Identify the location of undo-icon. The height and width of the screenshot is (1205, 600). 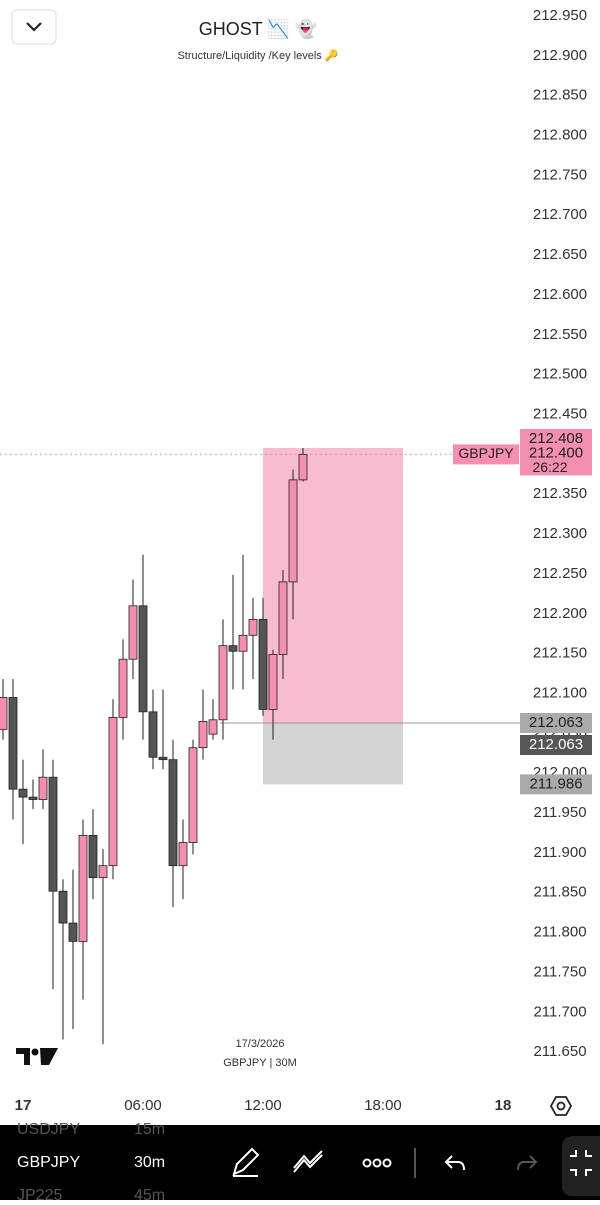
(454, 1163).